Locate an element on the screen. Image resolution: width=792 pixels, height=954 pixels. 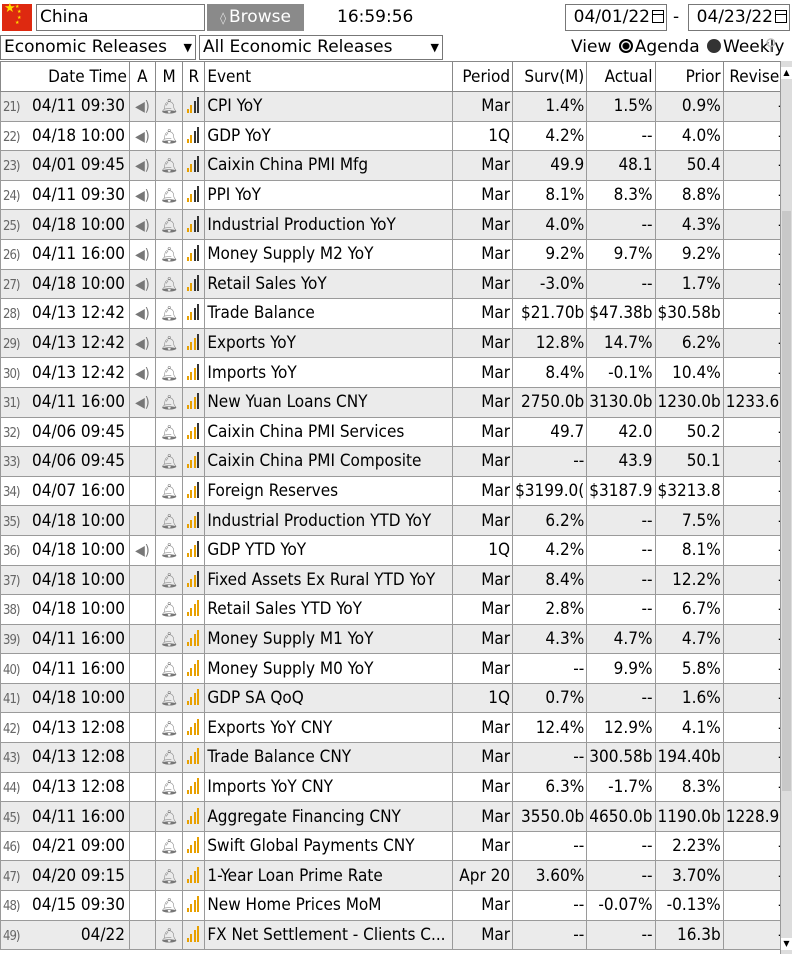
cell-event: GDP YoY is located at coordinates (328, 136).